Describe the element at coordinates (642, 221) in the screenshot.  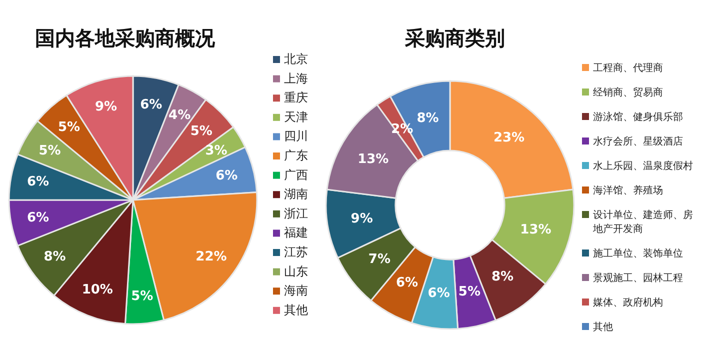
I see `legend-label: 设计单位、建造师、房地产开发商` at that location.